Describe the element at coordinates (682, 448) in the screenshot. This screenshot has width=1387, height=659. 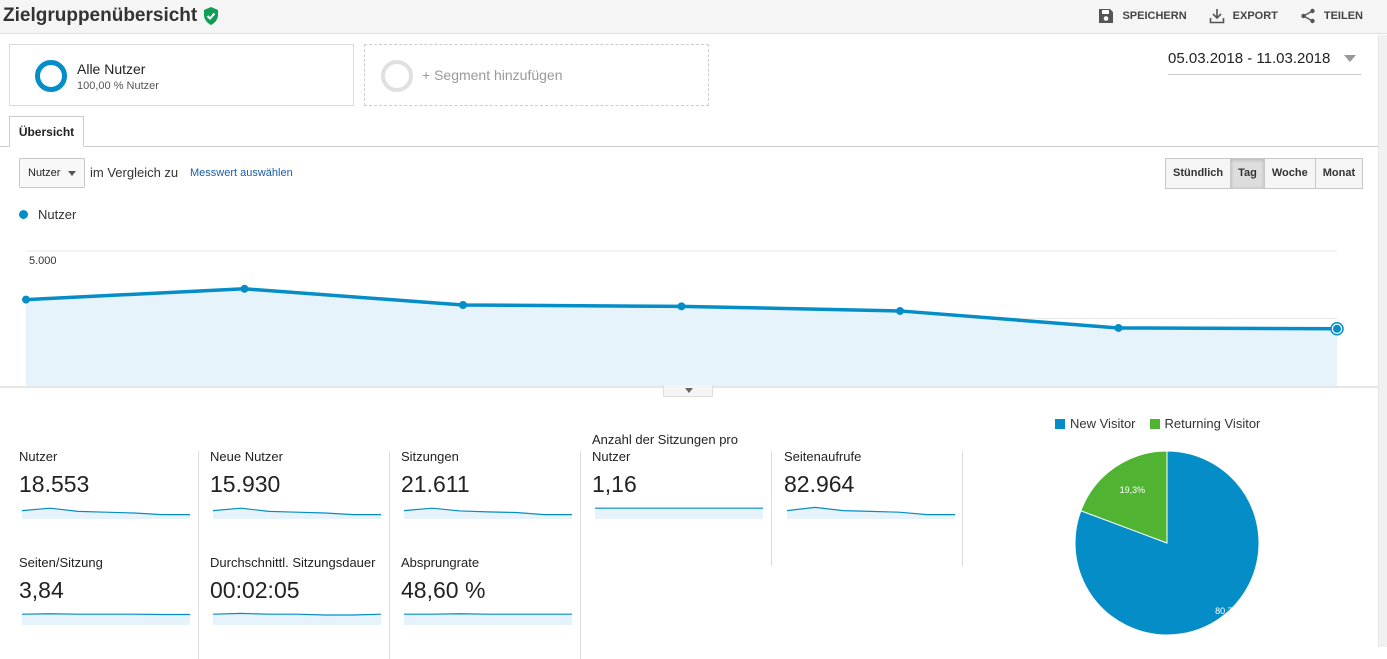
I see `metric-label: Anzahl der Sitzungen pro Nutzer` at that location.